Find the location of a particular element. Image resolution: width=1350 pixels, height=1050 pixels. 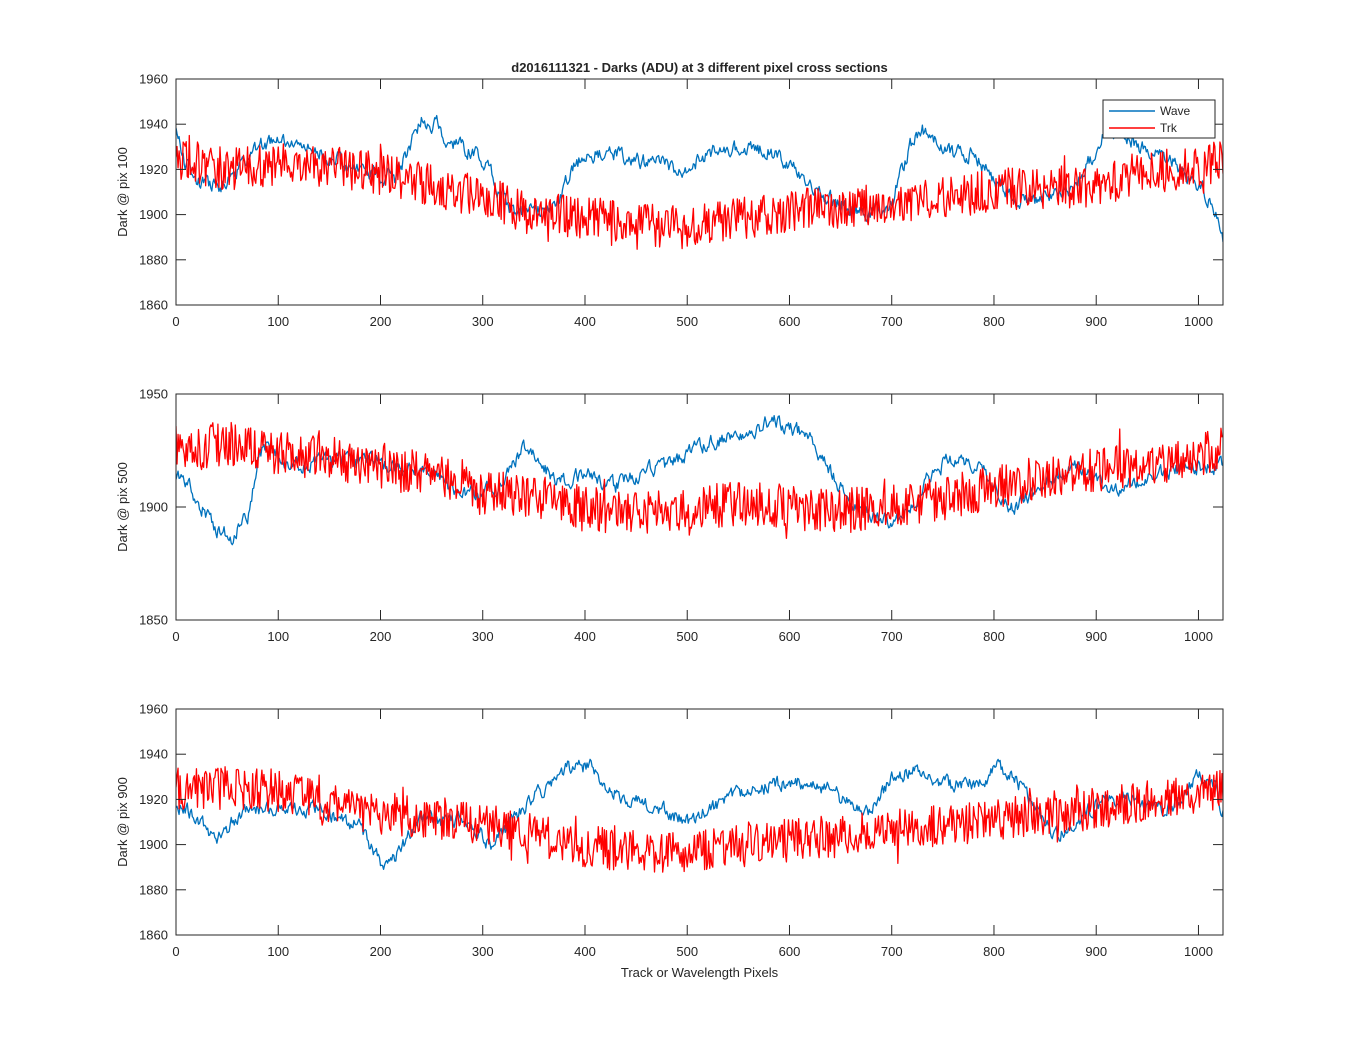

x-axis-label: Track or Wavelength Pixels is located at coordinates (700, 972).